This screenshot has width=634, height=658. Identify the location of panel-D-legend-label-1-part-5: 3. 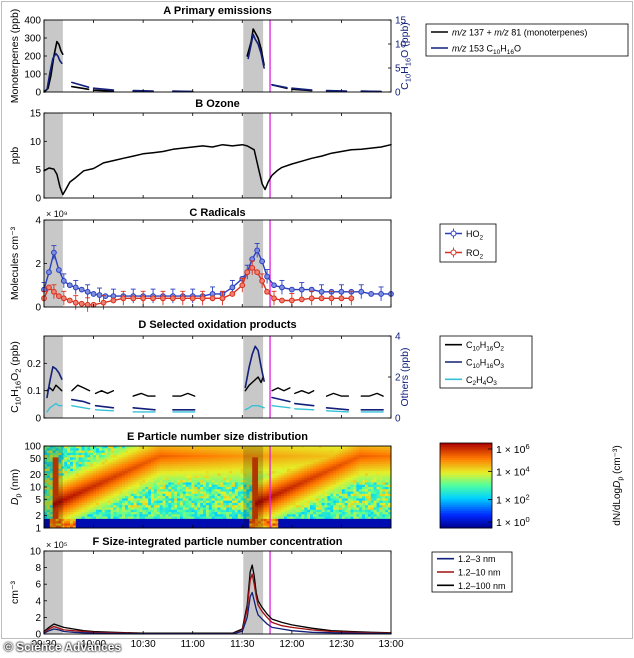
(502, 366).